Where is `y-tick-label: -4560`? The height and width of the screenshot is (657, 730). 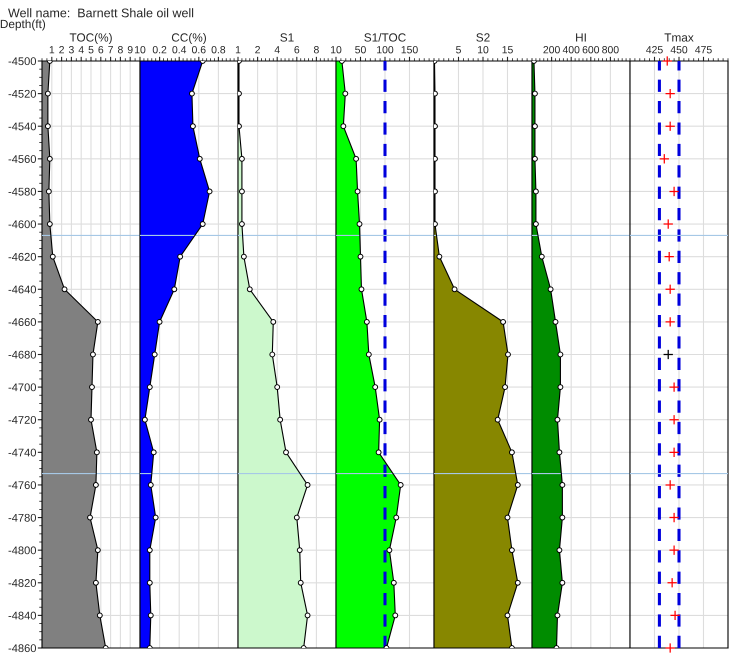 y-tick-label: -4560 is located at coordinates (22, 159).